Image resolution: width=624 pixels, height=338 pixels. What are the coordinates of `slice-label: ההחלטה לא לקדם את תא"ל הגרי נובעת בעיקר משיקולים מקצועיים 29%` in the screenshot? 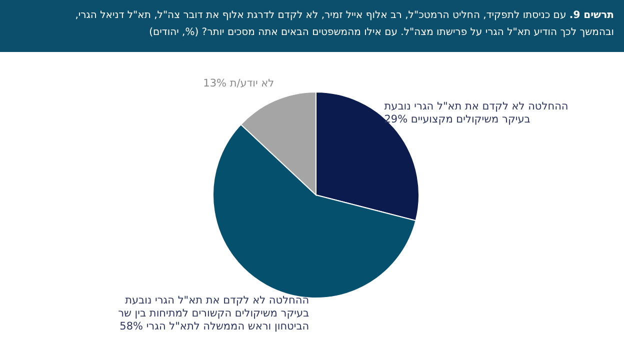 It's located at (476, 113).